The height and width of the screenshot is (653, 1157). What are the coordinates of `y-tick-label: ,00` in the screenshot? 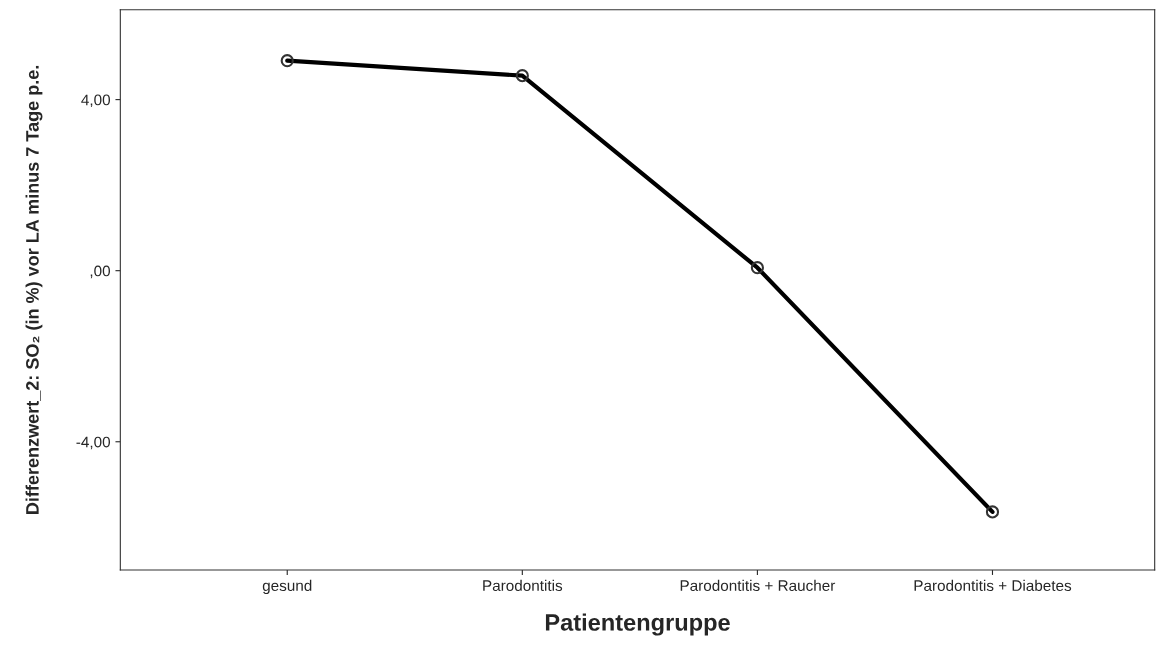 It's located at (100, 272).